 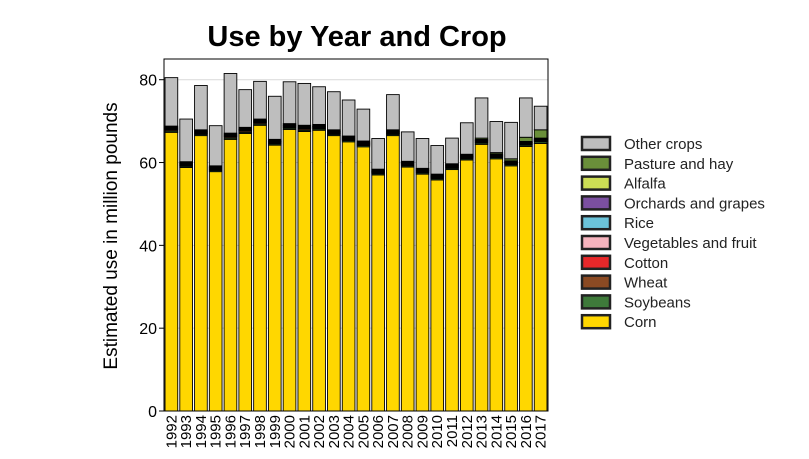 I want to click on x-tick-label: 1992, so click(x=171, y=431).